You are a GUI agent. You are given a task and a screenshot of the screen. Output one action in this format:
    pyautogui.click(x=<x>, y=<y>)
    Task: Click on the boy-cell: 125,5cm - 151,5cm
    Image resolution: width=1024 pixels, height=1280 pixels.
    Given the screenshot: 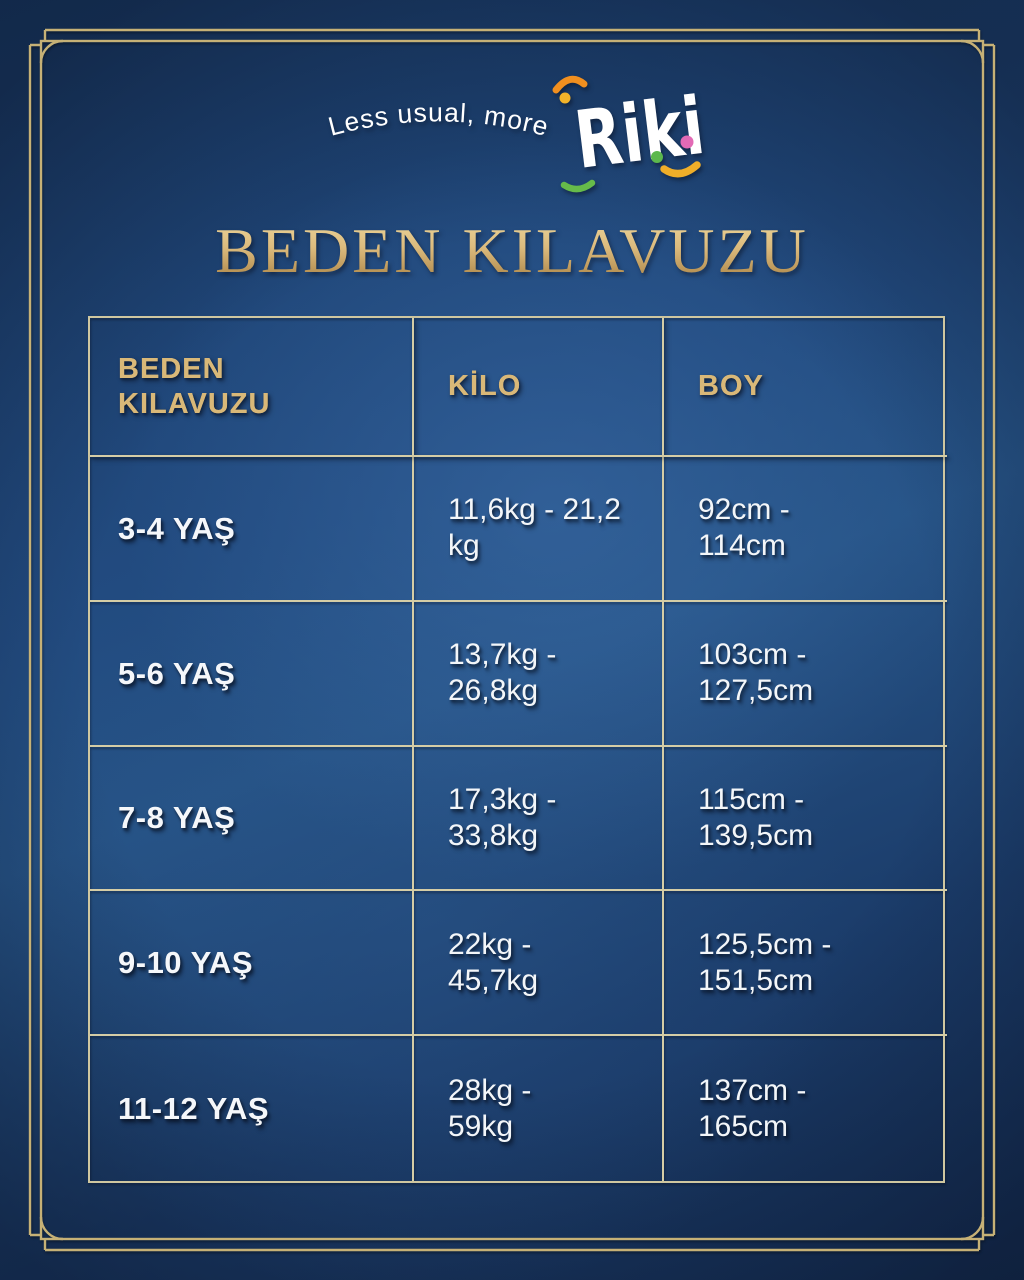 What is the action you would take?
    pyautogui.click(x=805, y=964)
    